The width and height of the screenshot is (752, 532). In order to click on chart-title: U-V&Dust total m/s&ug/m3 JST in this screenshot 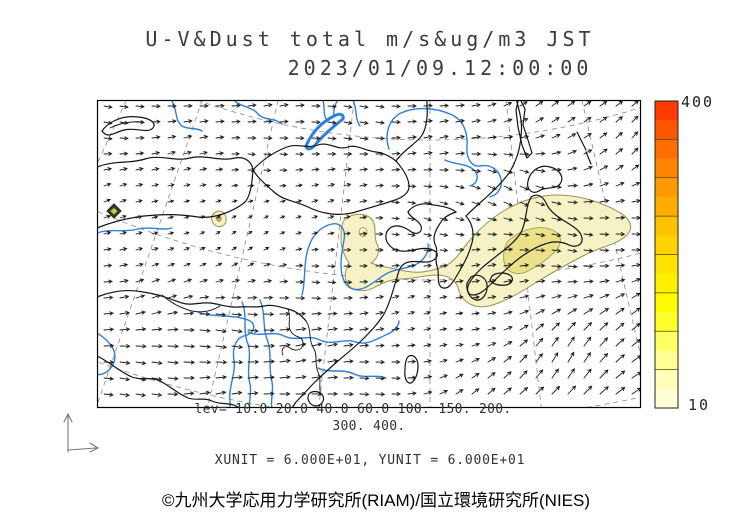, I will do `click(370, 39)`.